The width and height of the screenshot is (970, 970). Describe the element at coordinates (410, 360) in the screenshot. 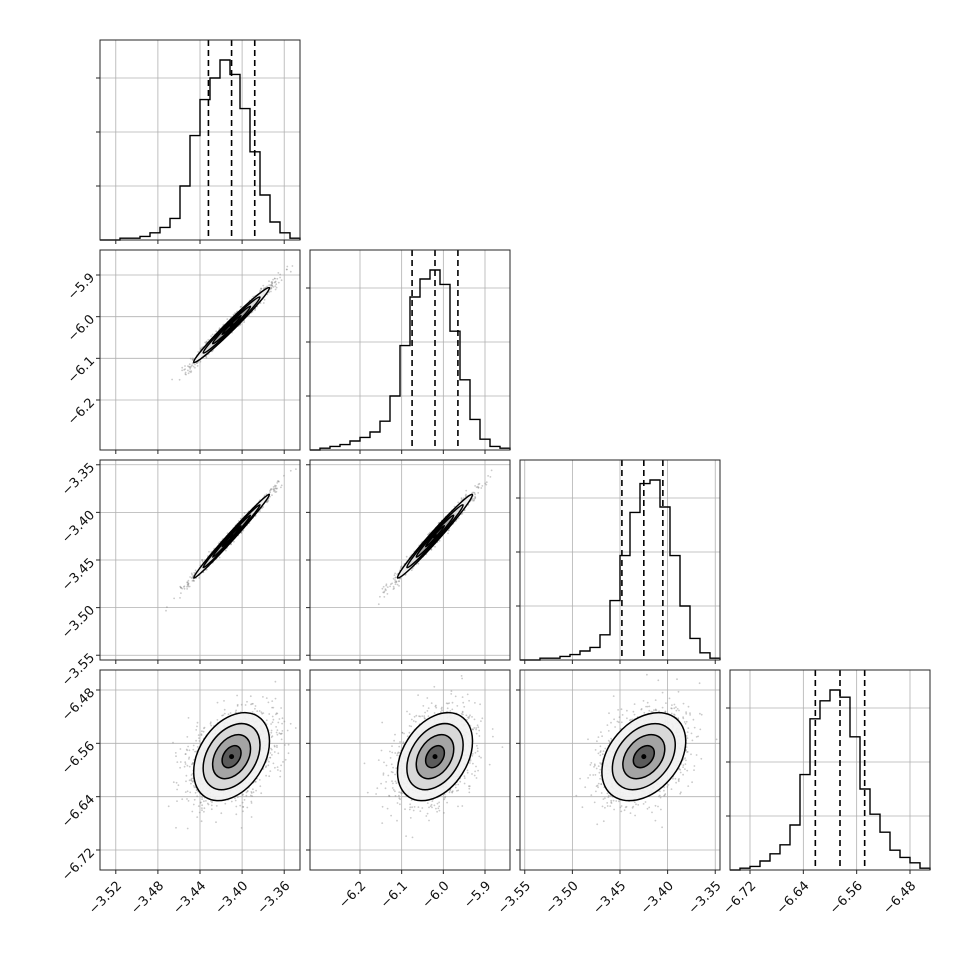

I see `histogram-line` at that location.